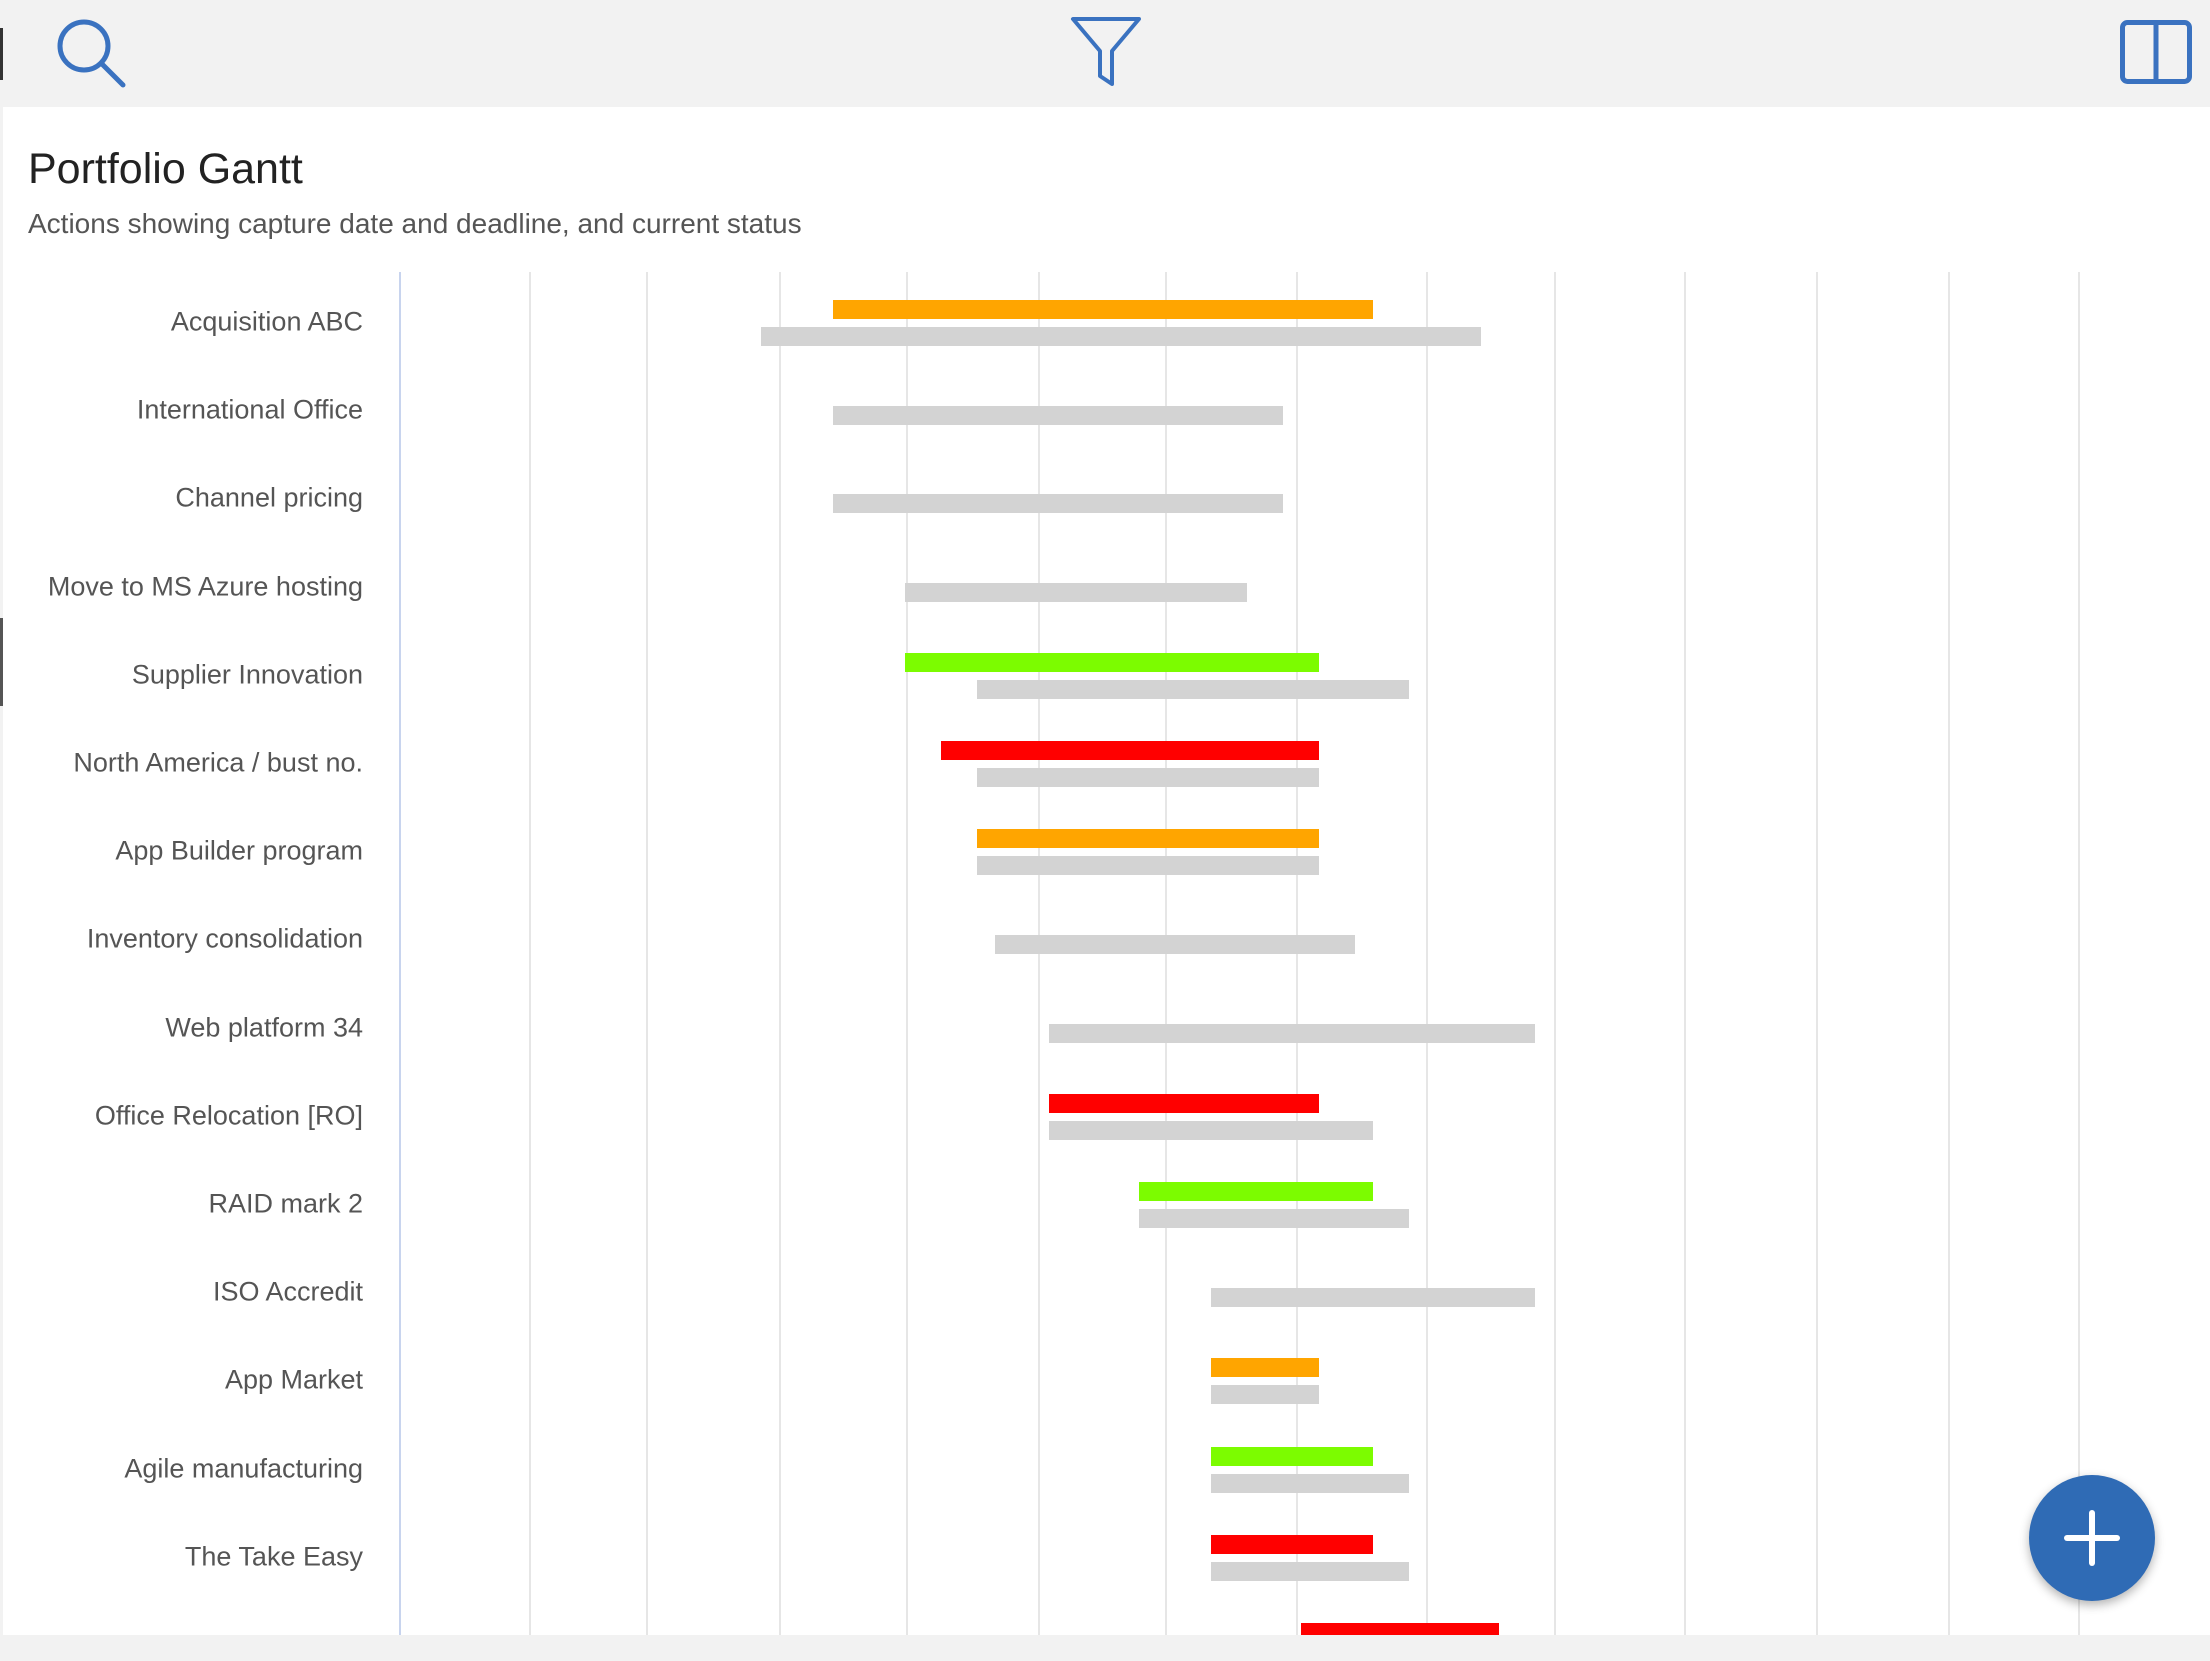 The image size is (2210, 1661). I want to click on layout-toggle-button, so click(2156, 52).